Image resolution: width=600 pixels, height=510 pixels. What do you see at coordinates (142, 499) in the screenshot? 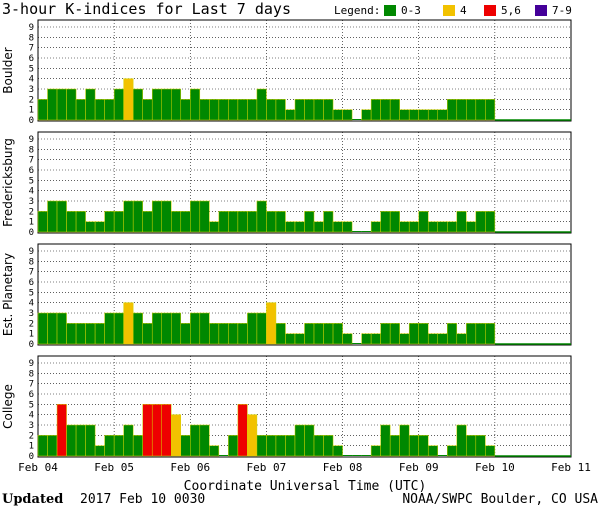
I see `updated-value: 2017 Feb 10 0030` at bounding box center [142, 499].